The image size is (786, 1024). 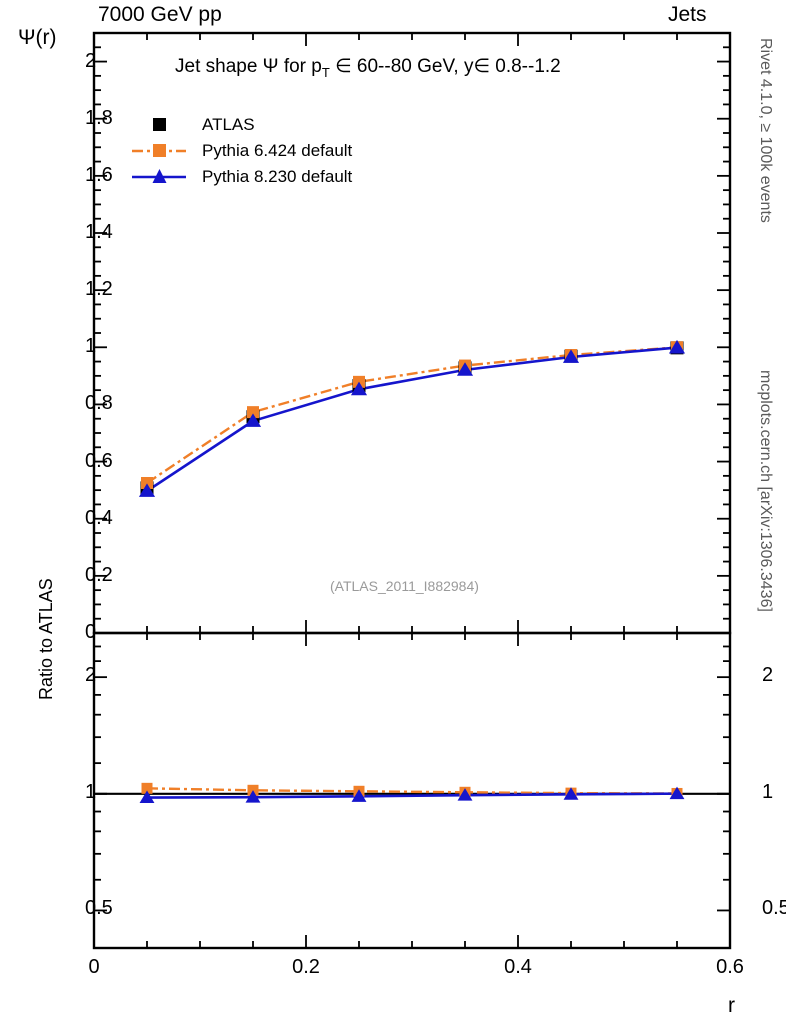 What do you see at coordinates (37, 37) in the screenshot?
I see `y-axis-label: Ψ(r)` at bounding box center [37, 37].